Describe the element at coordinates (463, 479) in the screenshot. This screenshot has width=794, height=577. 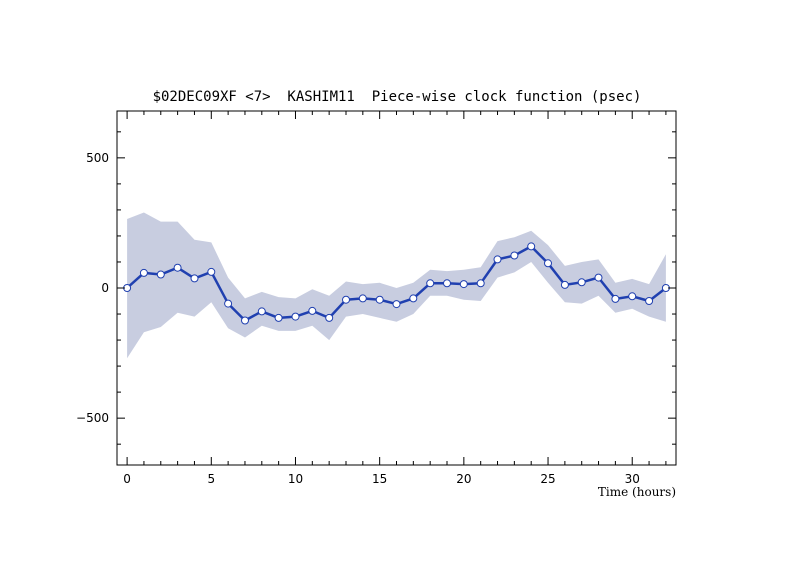
I see `x-tick-label: 20` at that location.